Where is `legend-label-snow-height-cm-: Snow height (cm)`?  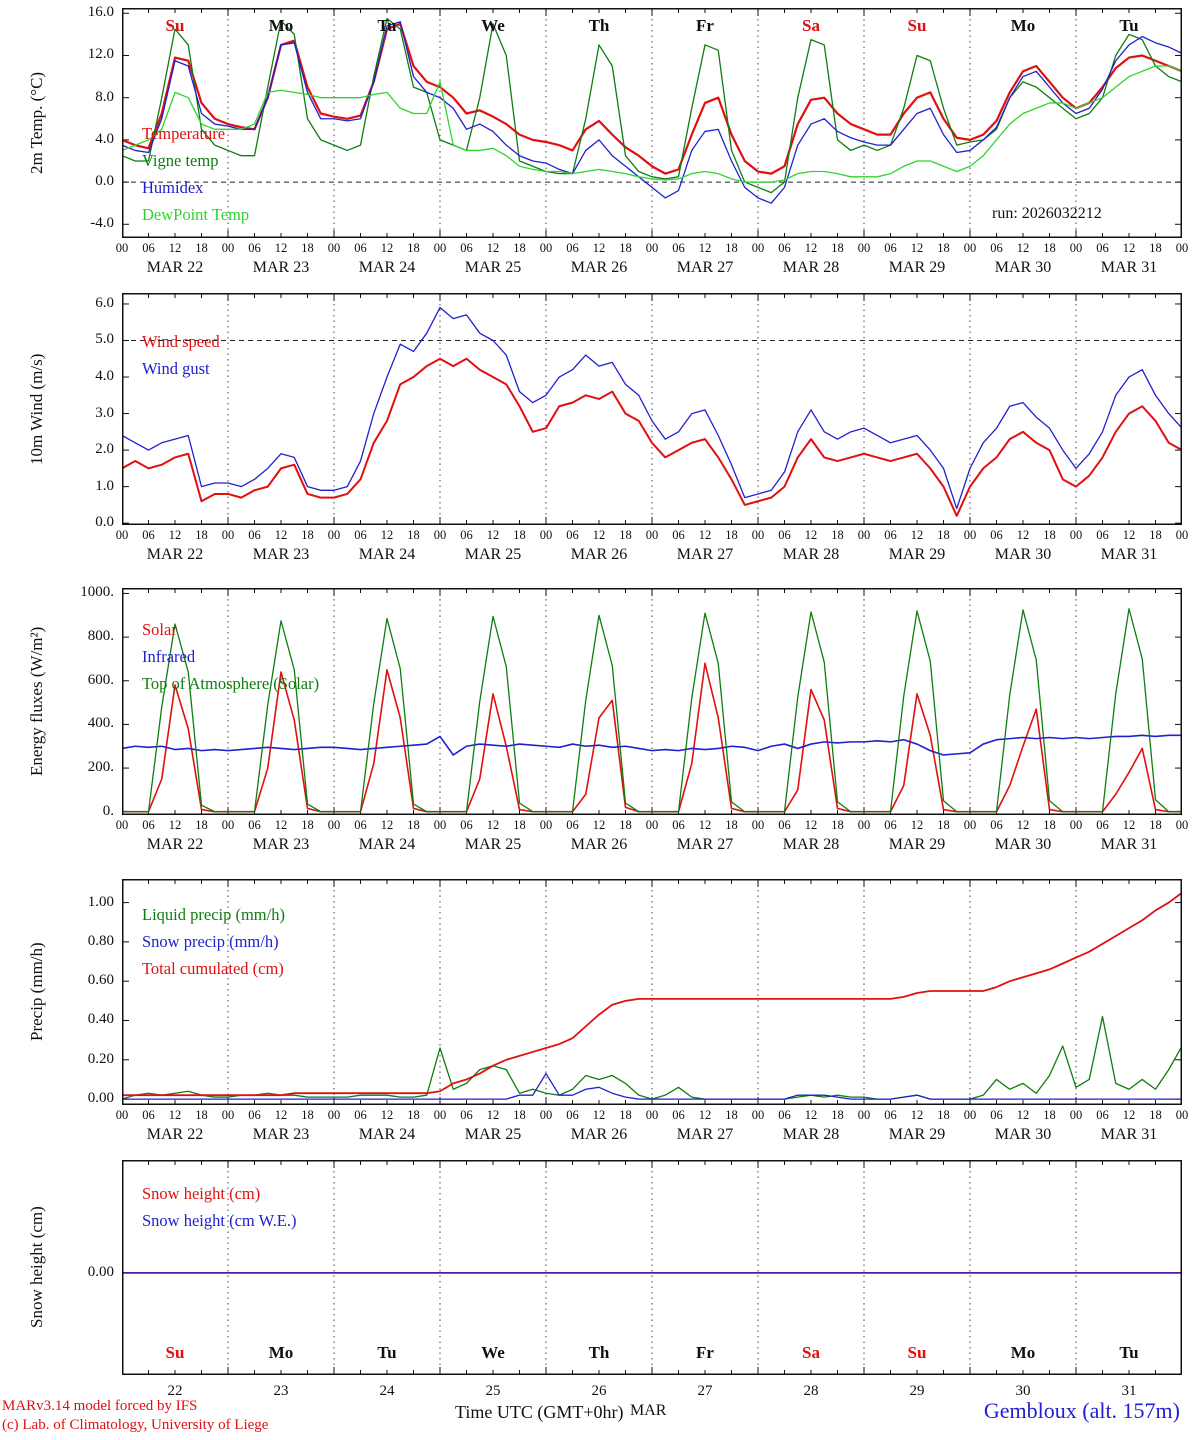 legend-label-snow-height-cm-: Snow height (cm) is located at coordinates (201, 1193).